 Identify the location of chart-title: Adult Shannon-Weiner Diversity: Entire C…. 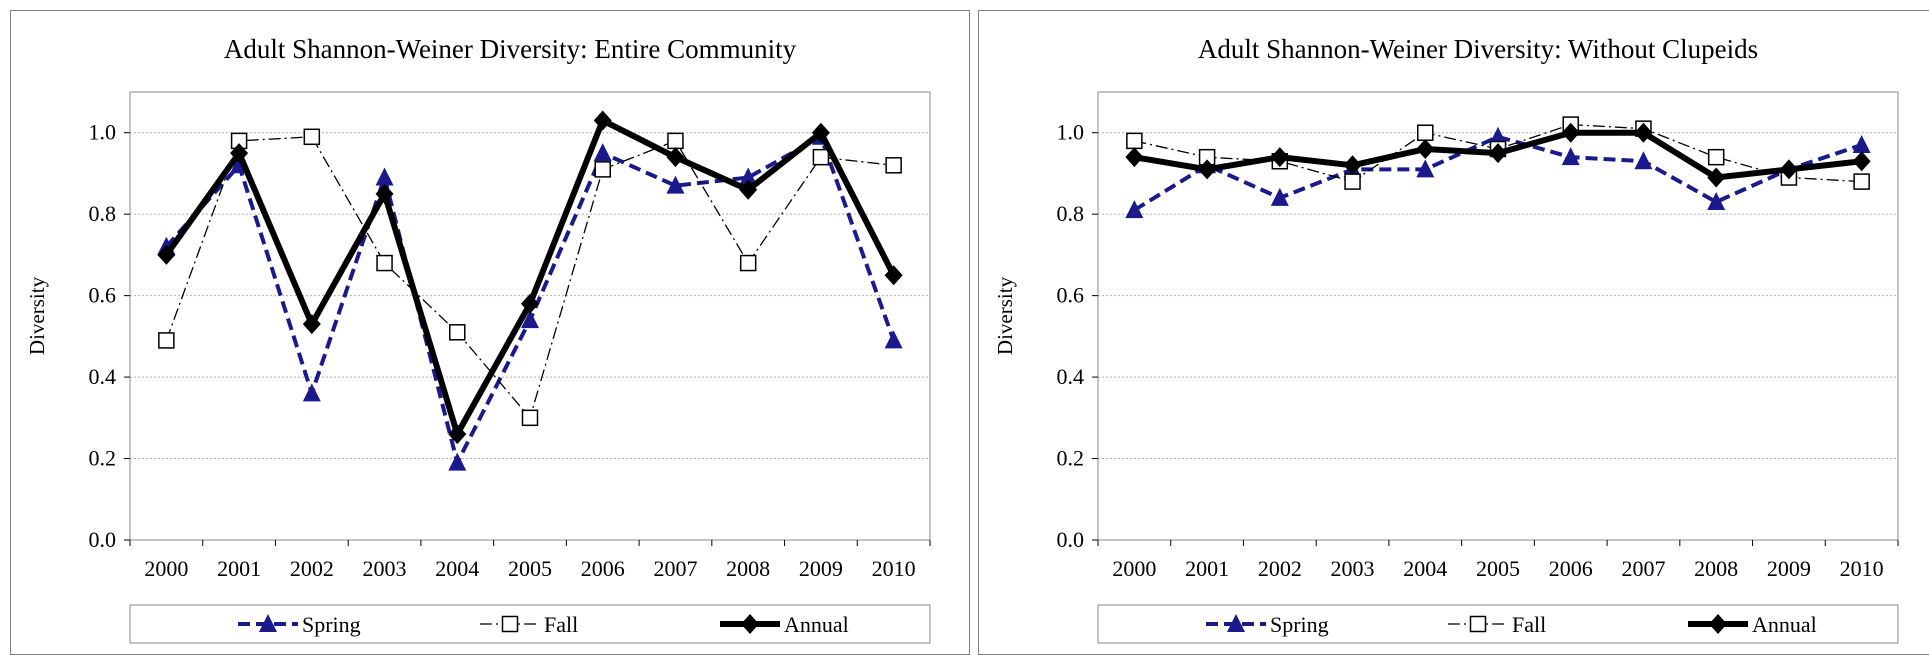
(510, 49).